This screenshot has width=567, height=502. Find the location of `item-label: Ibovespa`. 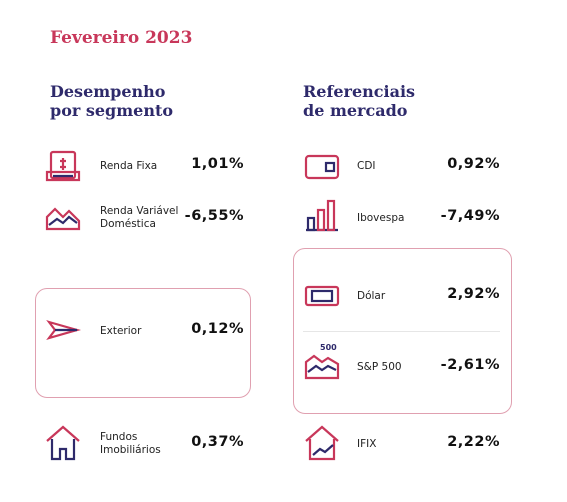

item-label: Ibovespa is located at coordinates (380, 218).